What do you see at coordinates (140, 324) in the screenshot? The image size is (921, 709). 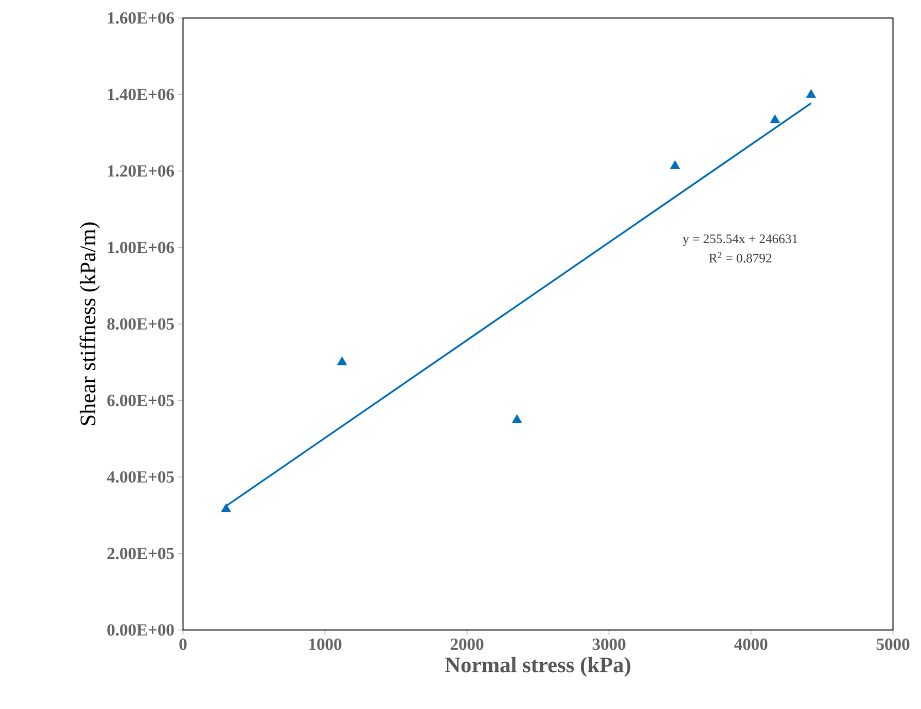 I see `y-tick-label: 8.00E+05` at bounding box center [140, 324].